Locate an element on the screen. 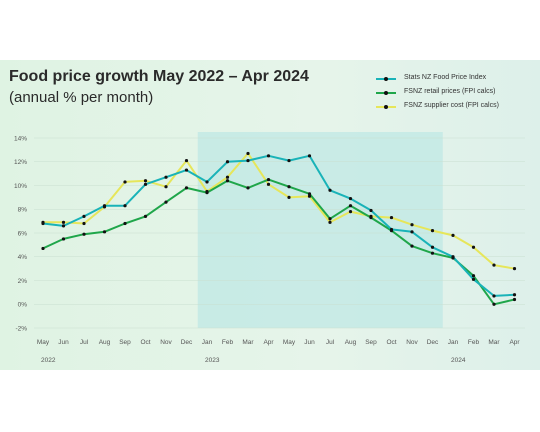 The height and width of the screenshot is (432, 540). y-tick-label: 0% is located at coordinates (23, 305).